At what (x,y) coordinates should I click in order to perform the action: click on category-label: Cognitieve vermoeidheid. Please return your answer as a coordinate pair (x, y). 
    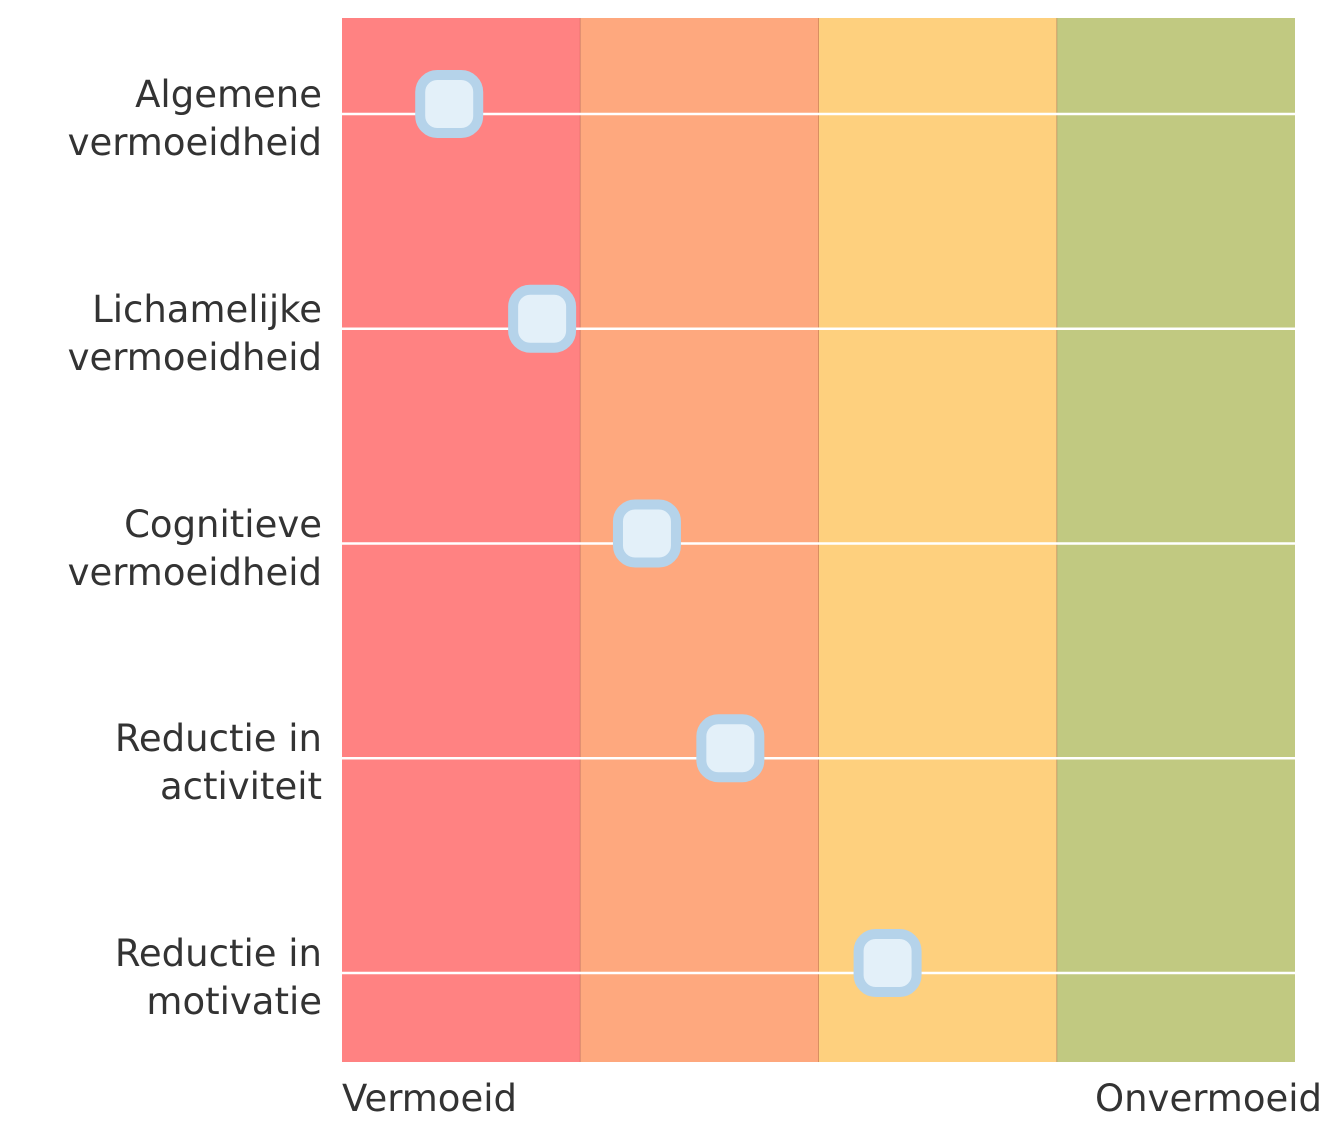
    Looking at the image, I should click on (194, 548).